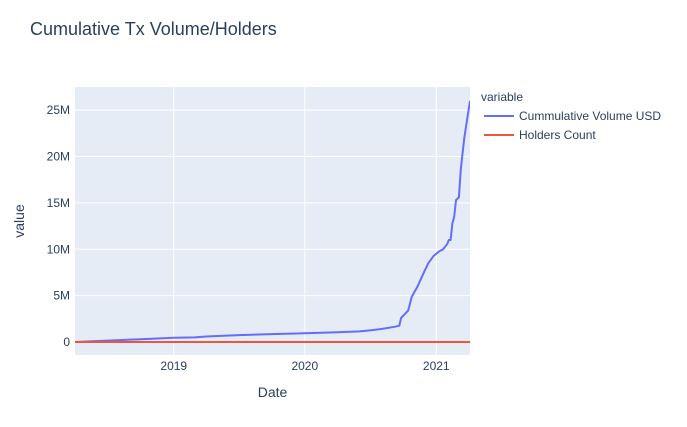 The height and width of the screenshot is (427, 687). I want to click on y-tick-label: 25M, so click(58, 110).